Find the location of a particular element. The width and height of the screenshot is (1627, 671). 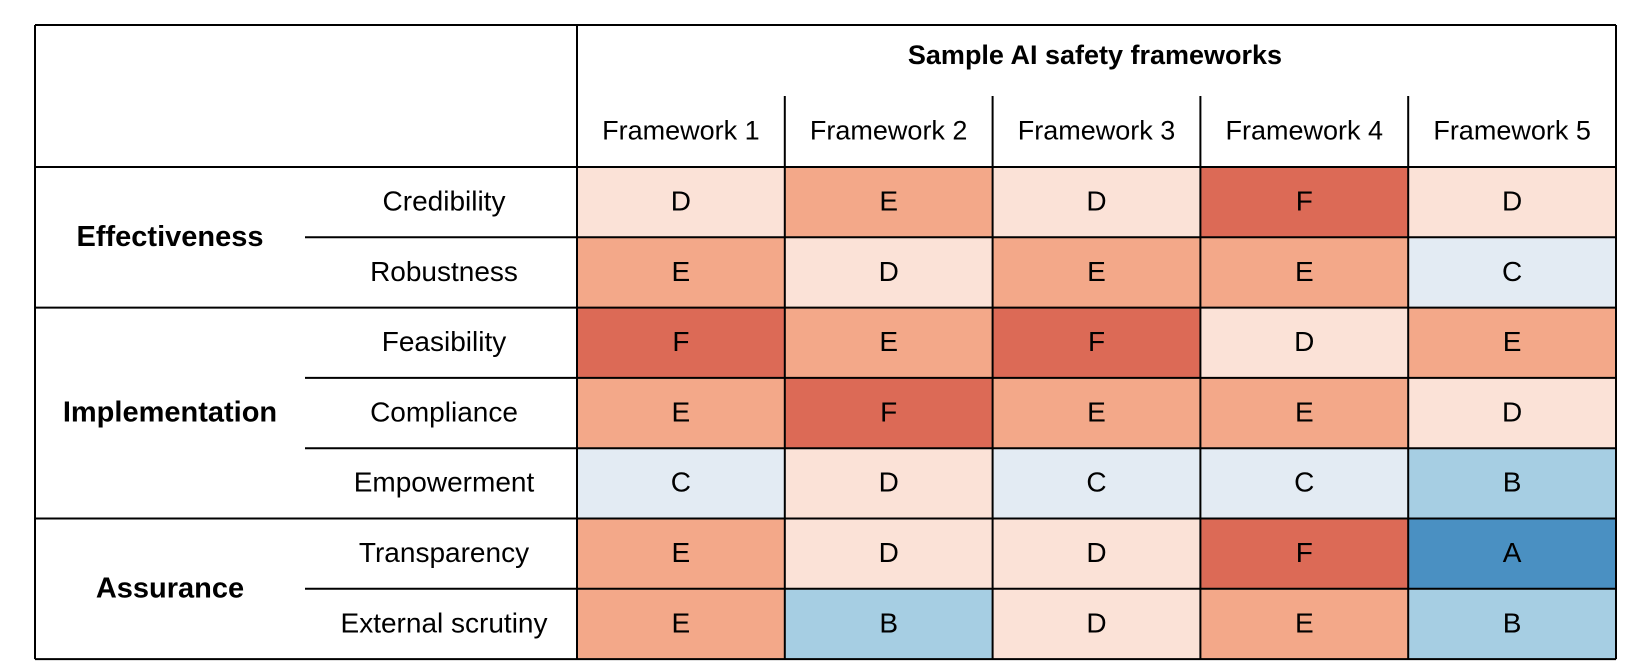

row-label: Robustness is located at coordinates (444, 271).